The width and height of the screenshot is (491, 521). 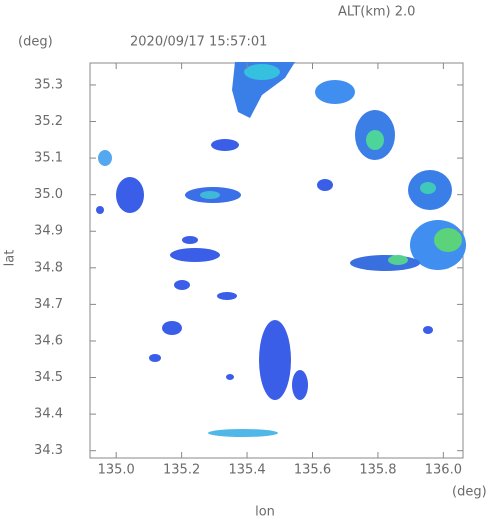 I want to click on x-axis-label: lon, so click(x=265, y=512).